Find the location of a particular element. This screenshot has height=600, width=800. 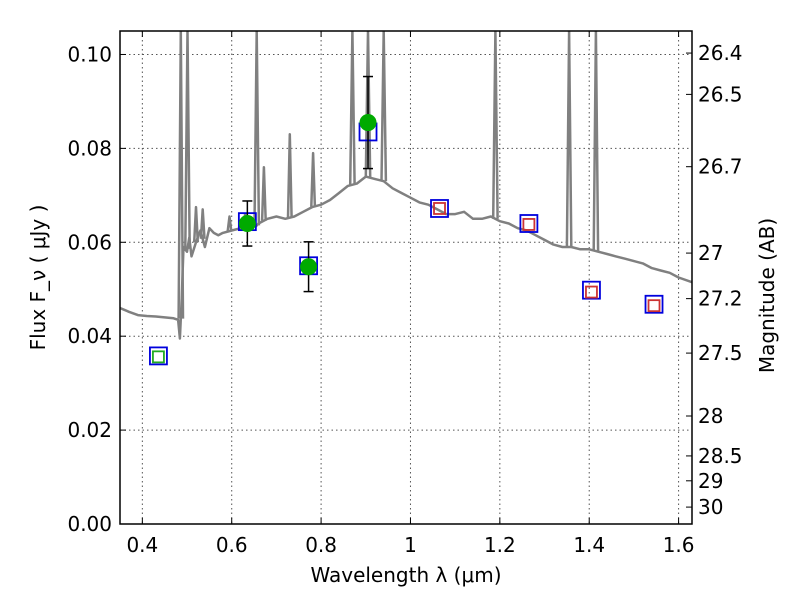

y-tick-label: 0.06 is located at coordinates (89, 242).